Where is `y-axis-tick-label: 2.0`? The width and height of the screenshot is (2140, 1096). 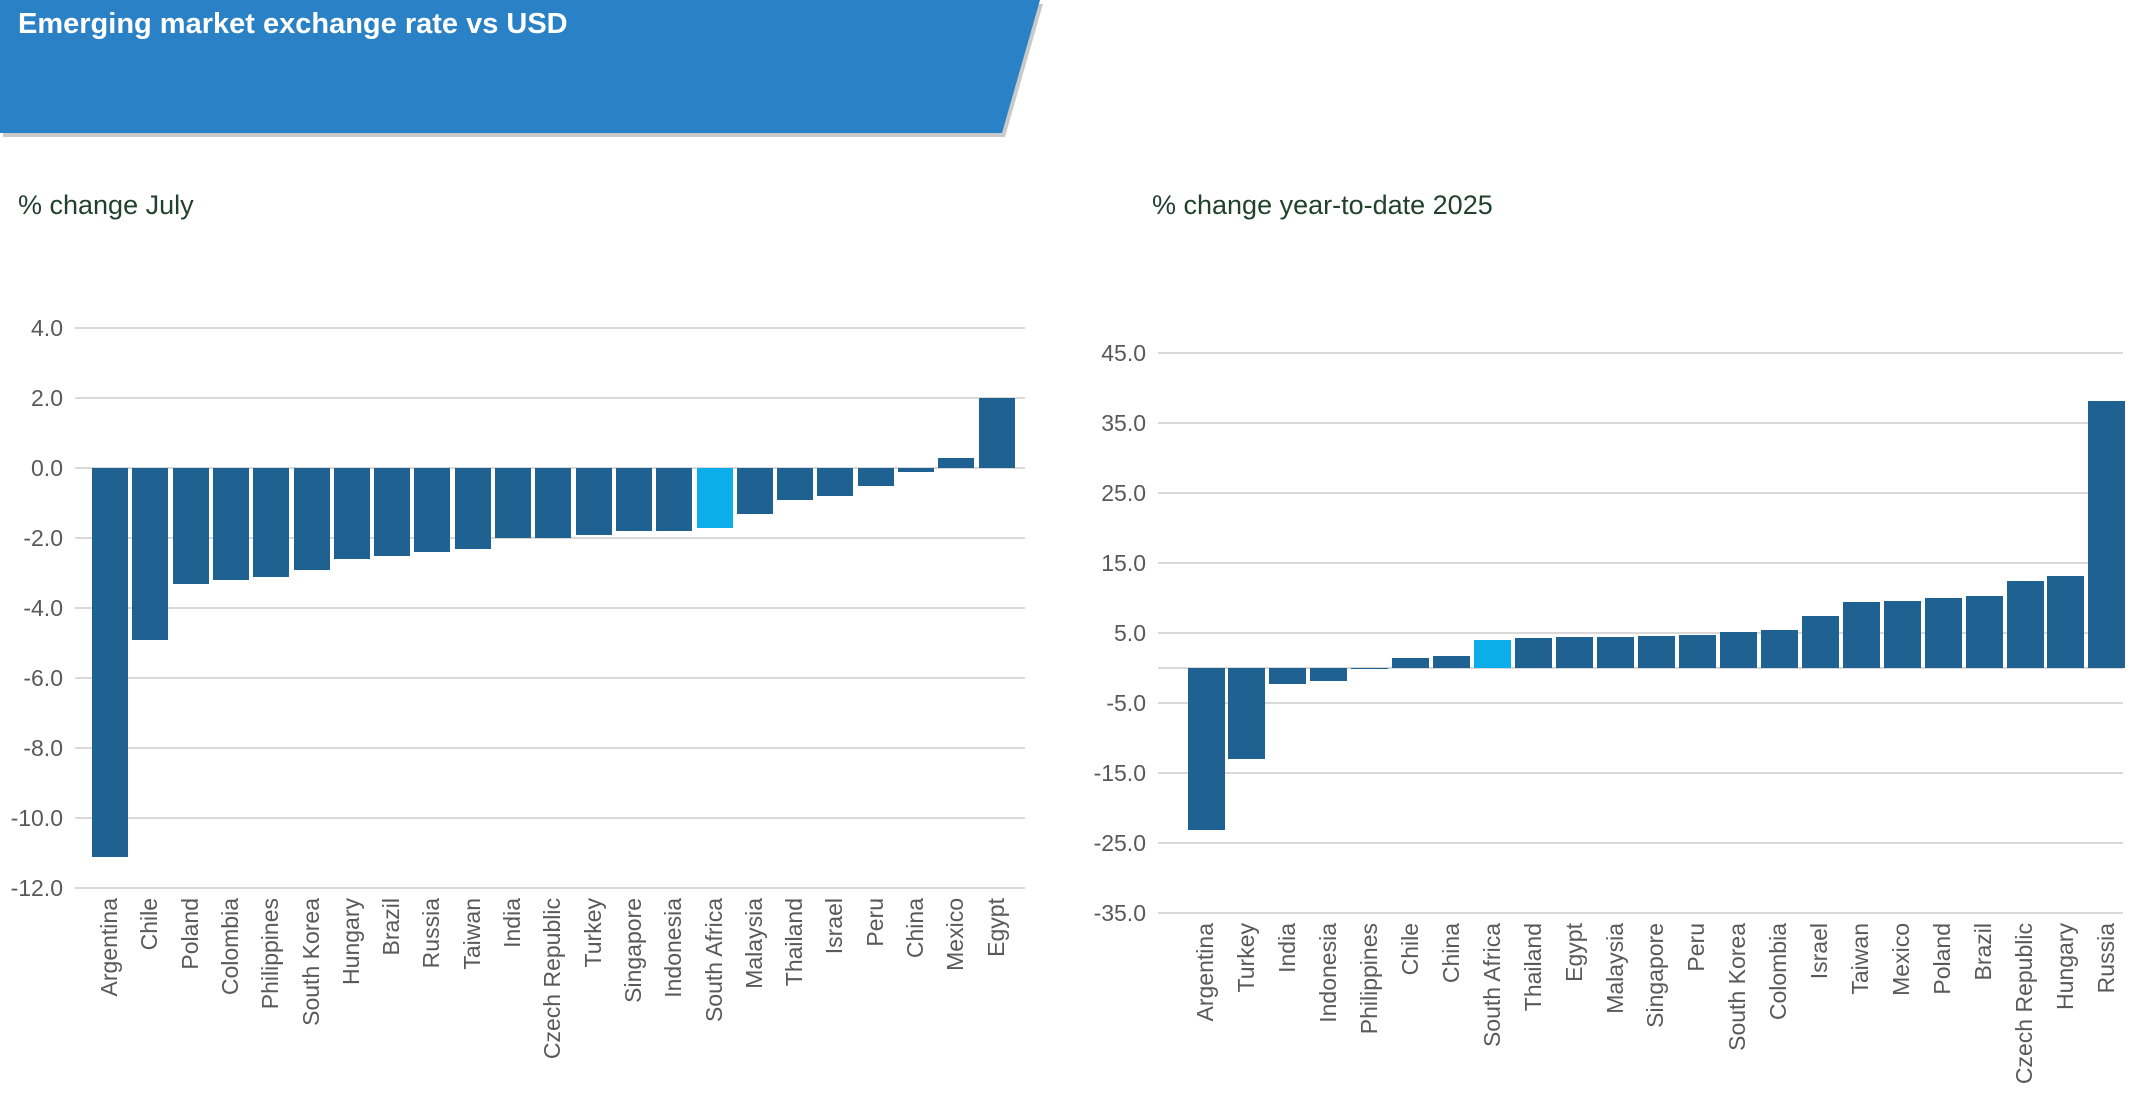 y-axis-tick-label: 2.0 is located at coordinates (47, 398).